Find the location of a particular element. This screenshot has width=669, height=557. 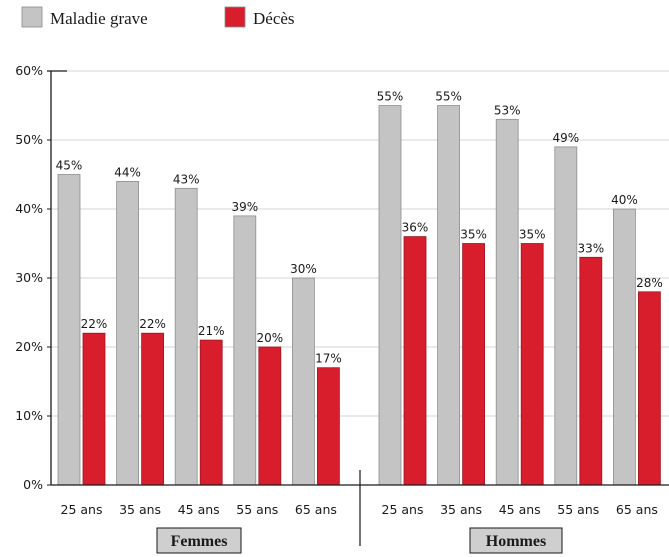

y-axis: 0% 10% 20% 30% 40% 50% 60% is located at coordinates (41, 277).